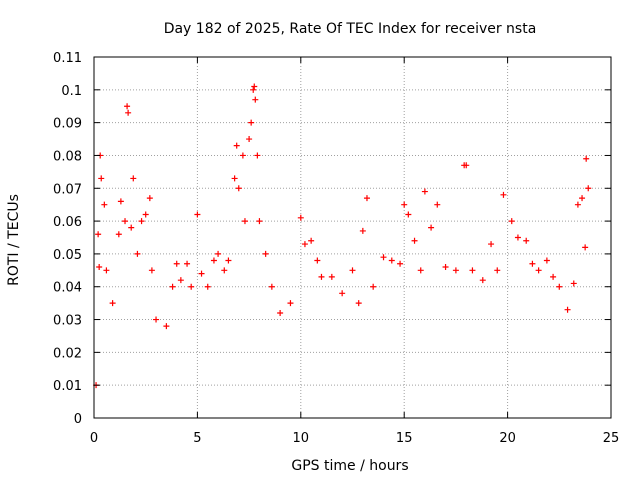  What do you see at coordinates (67, 156) in the screenshot?
I see `y-tick-label: 0.08` at bounding box center [67, 156].